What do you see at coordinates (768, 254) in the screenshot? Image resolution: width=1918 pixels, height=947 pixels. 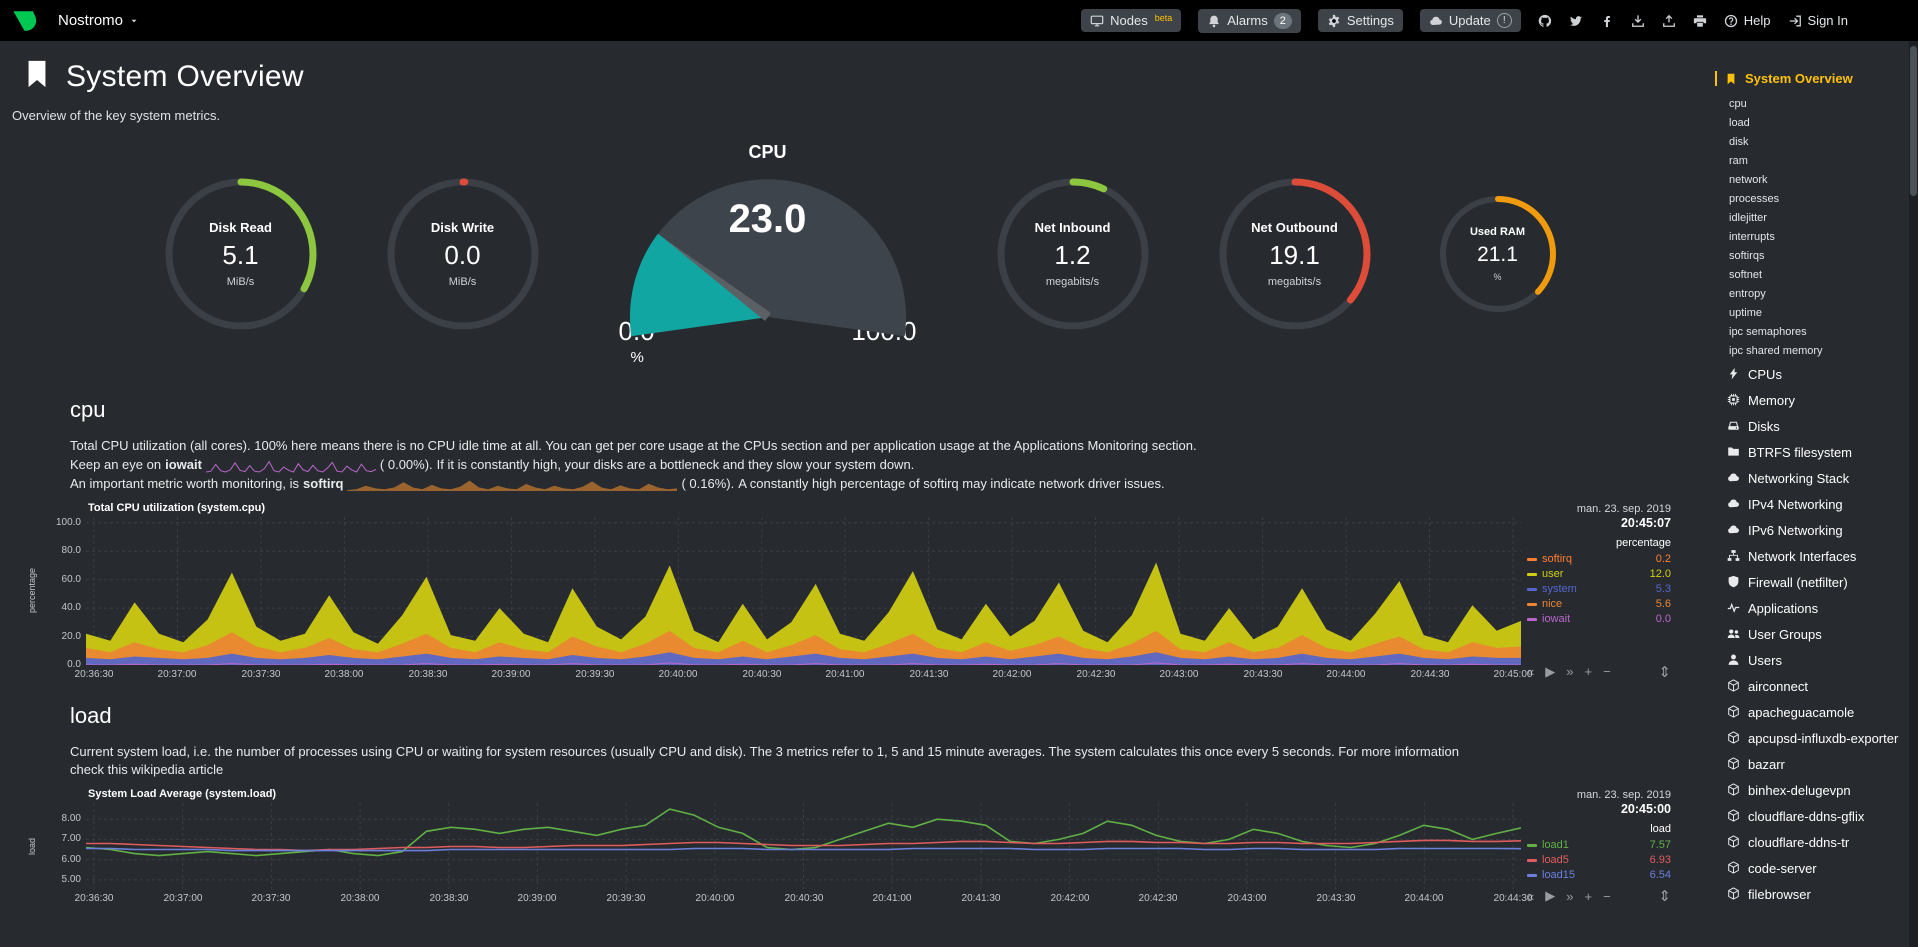 I see `gauge-cpu: CPU 23.0 0.0 100.0 %` at bounding box center [768, 254].